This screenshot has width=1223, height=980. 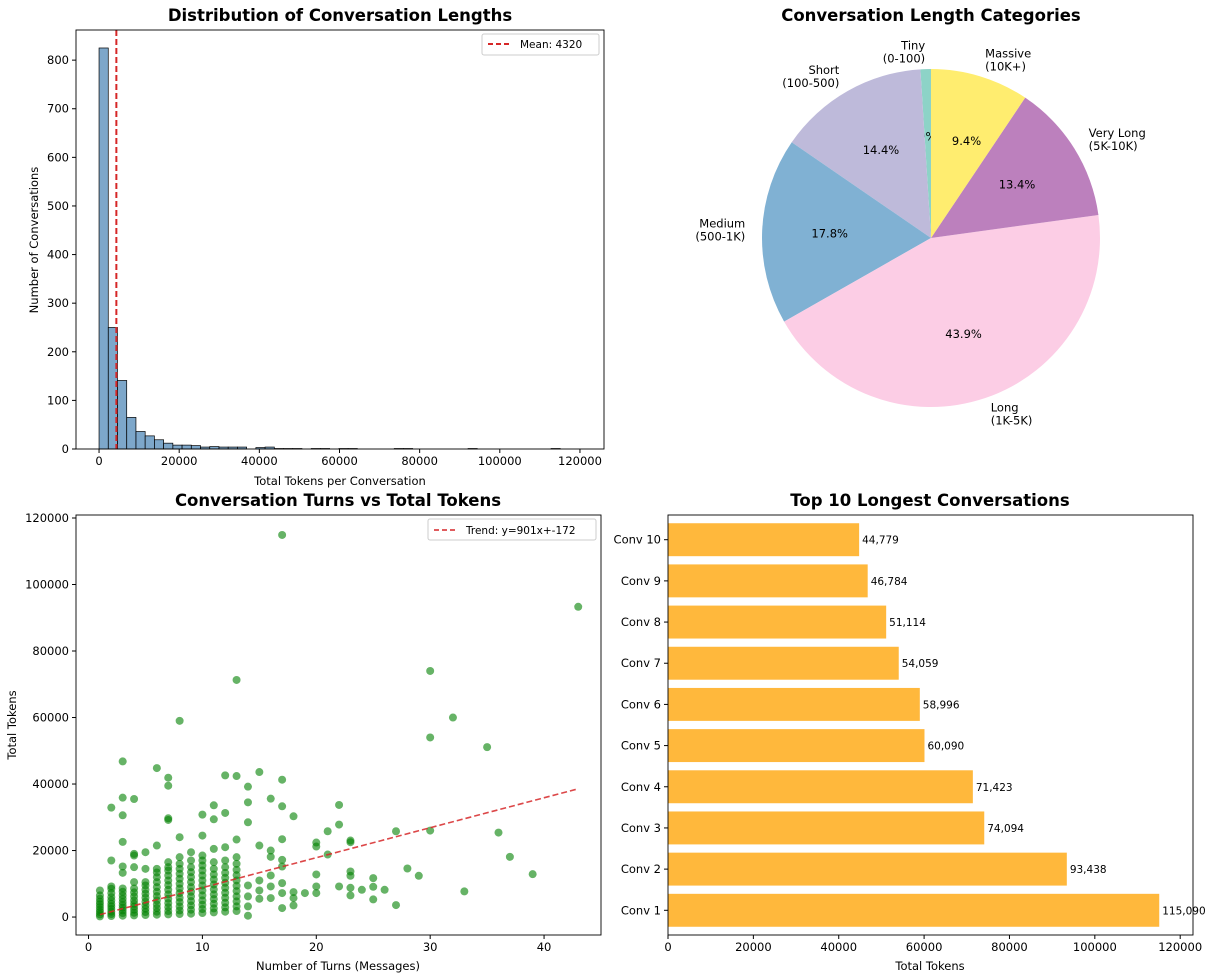 I want to click on scatter-xlabel: Number of Turns (Messages), so click(x=338, y=966).